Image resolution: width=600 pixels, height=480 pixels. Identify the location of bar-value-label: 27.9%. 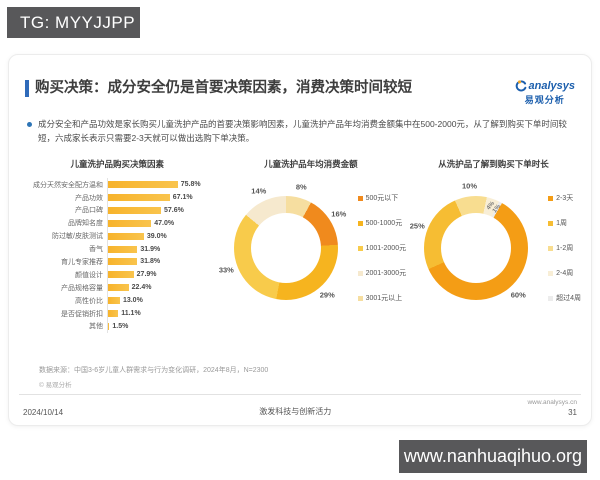
(146, 275).